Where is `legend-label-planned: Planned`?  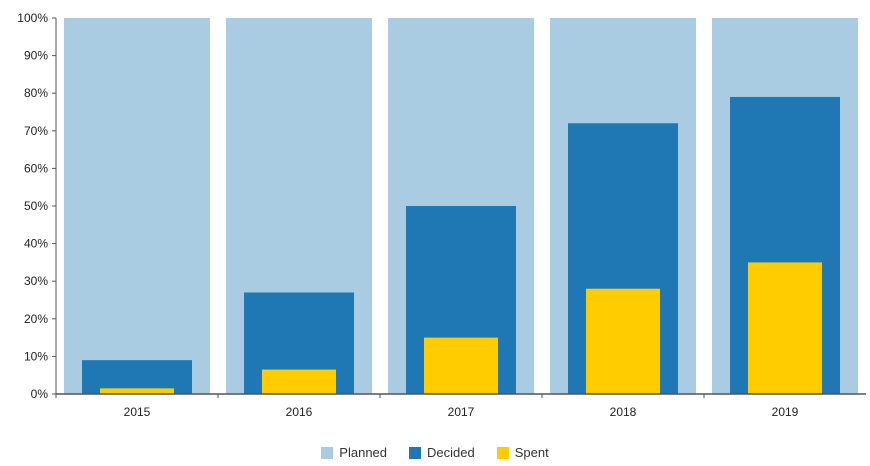
legend-label-planned: Planned is located at coordinates (363, 452).